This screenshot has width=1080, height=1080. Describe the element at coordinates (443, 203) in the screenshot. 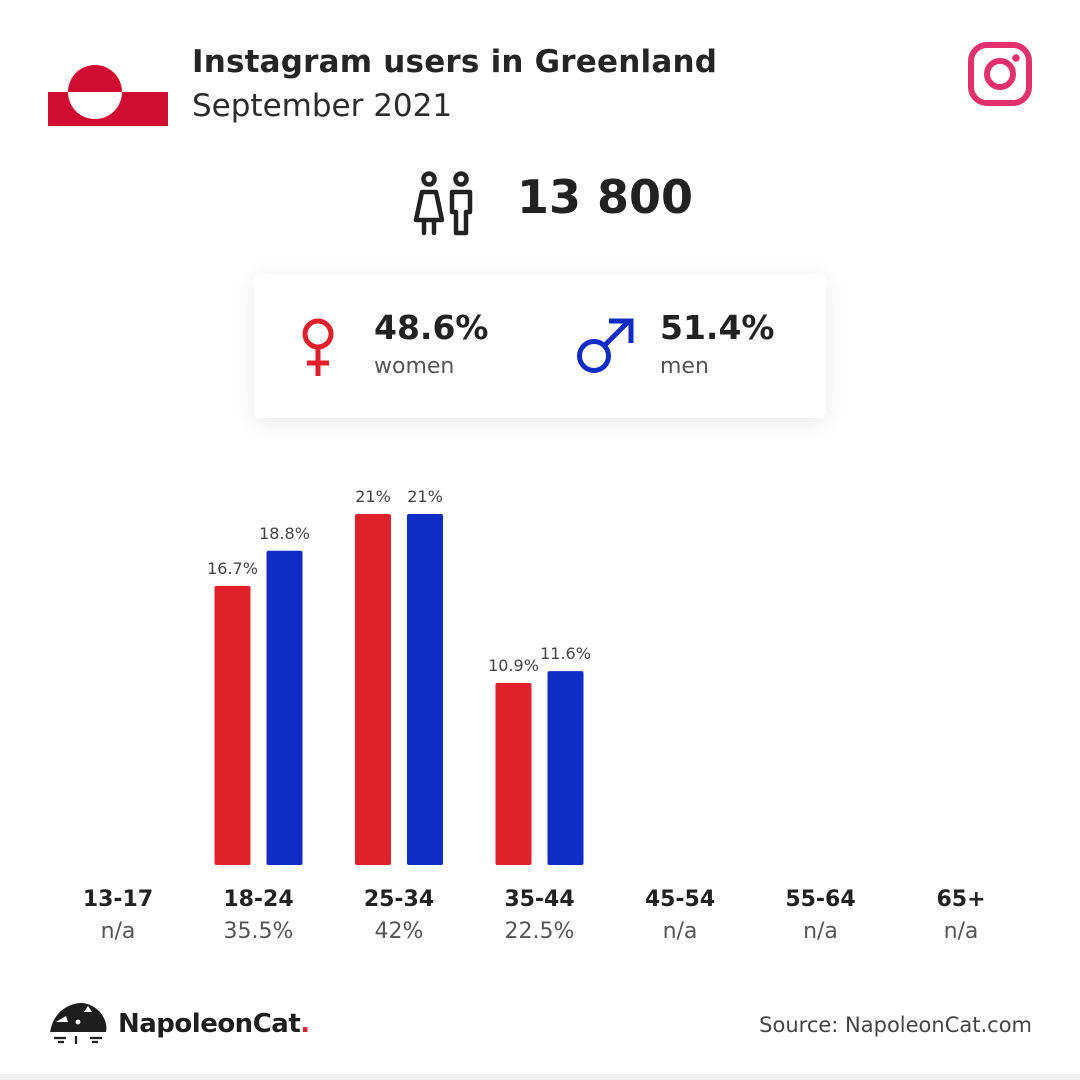

I see `users-icon` at that location.